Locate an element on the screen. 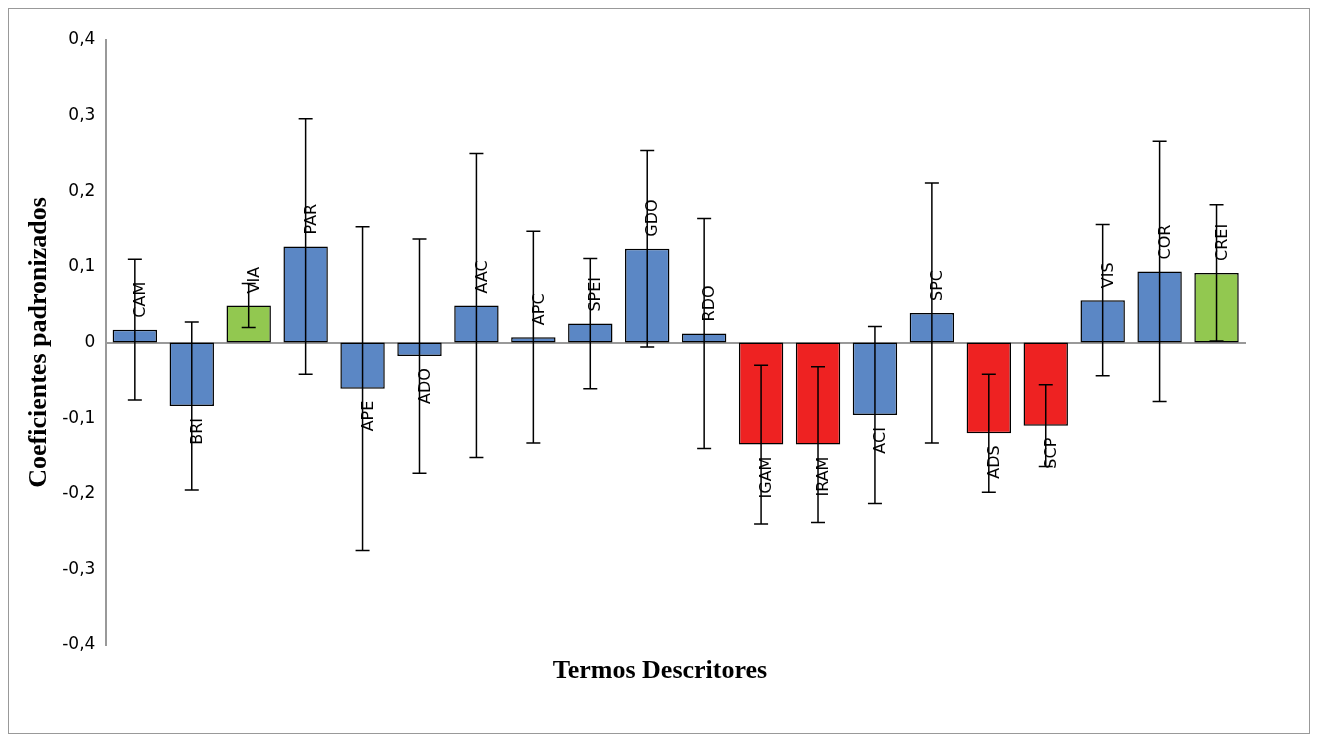 This screenshot has height=740, width=1320. x-tick-label: ACI is located at coordinates (880, 440).